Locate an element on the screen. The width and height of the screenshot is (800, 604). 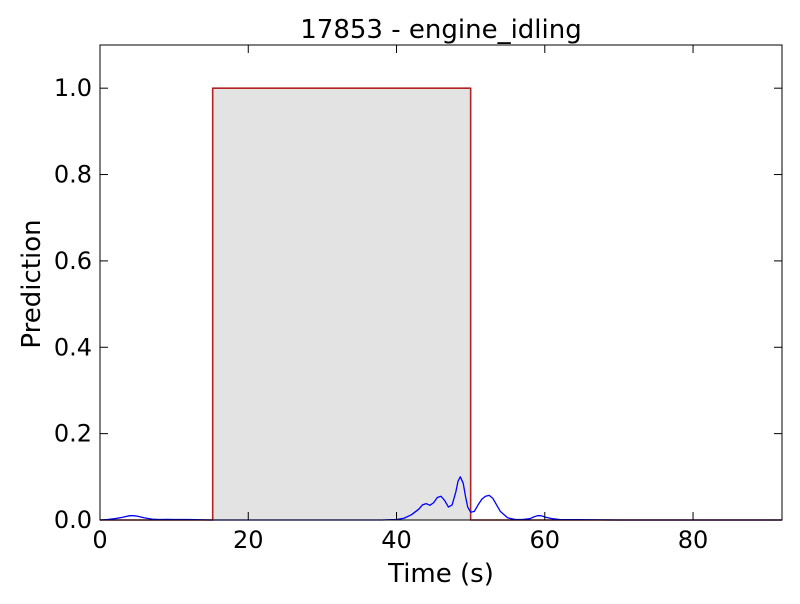
x-tick-label: 80 is located at coordinates (693, 540).